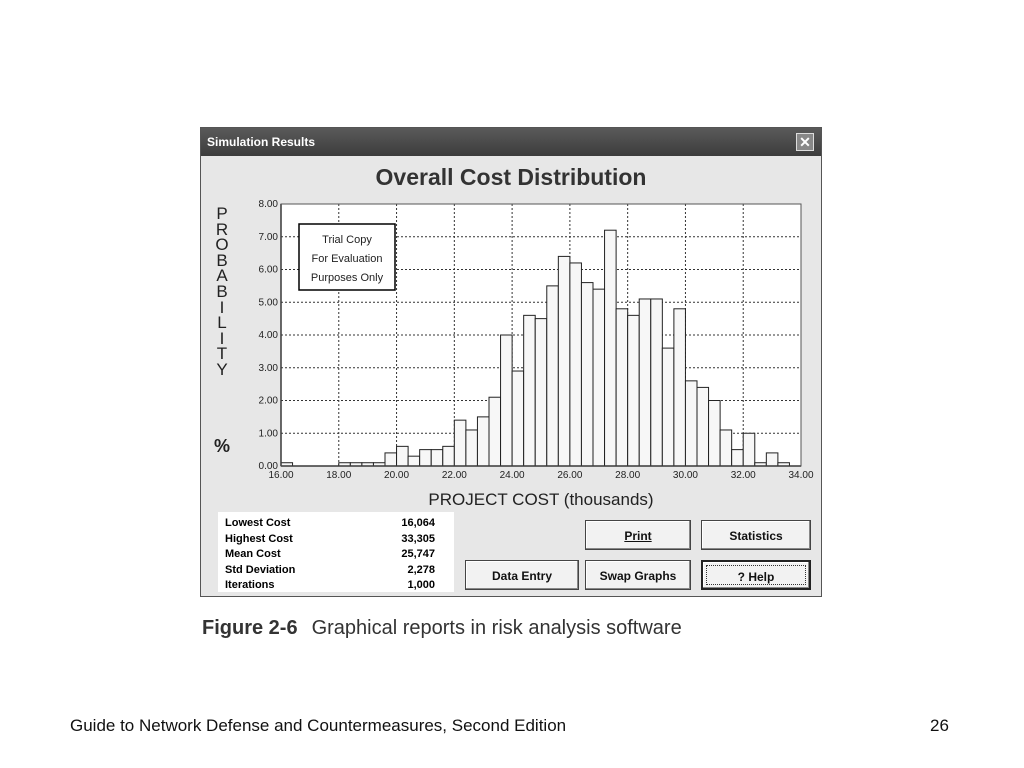  I want to click on y-axis-label-letter: L, so click(222, 323).